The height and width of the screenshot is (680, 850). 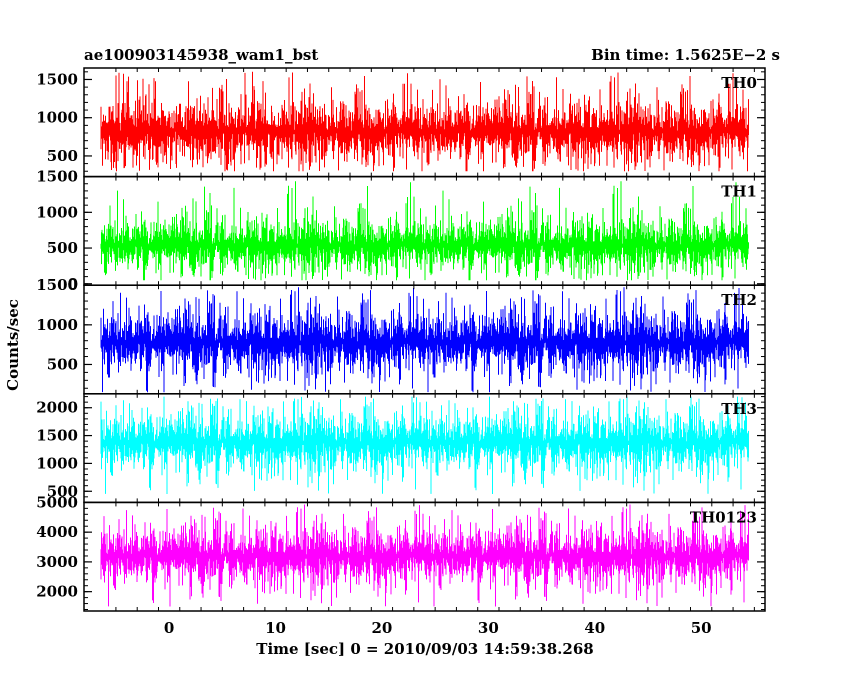 What do you see at coordinates (424, 121) in the screenshot?
I see `trace-th0` at bounding box center [424, 121].